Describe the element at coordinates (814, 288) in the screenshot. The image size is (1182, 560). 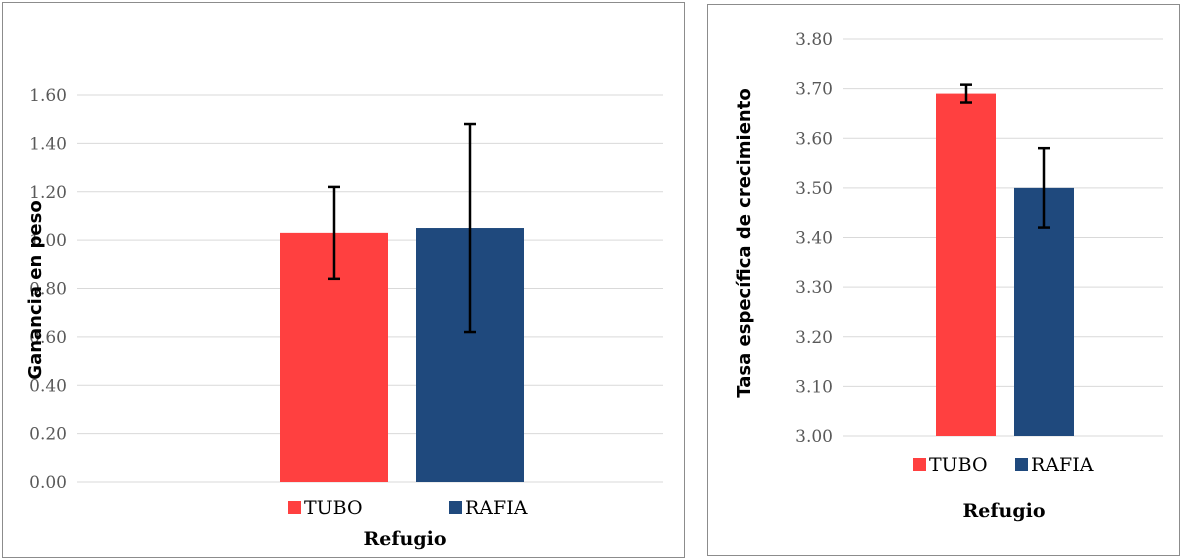
I see `y-tick-label: 3.30` at that location.